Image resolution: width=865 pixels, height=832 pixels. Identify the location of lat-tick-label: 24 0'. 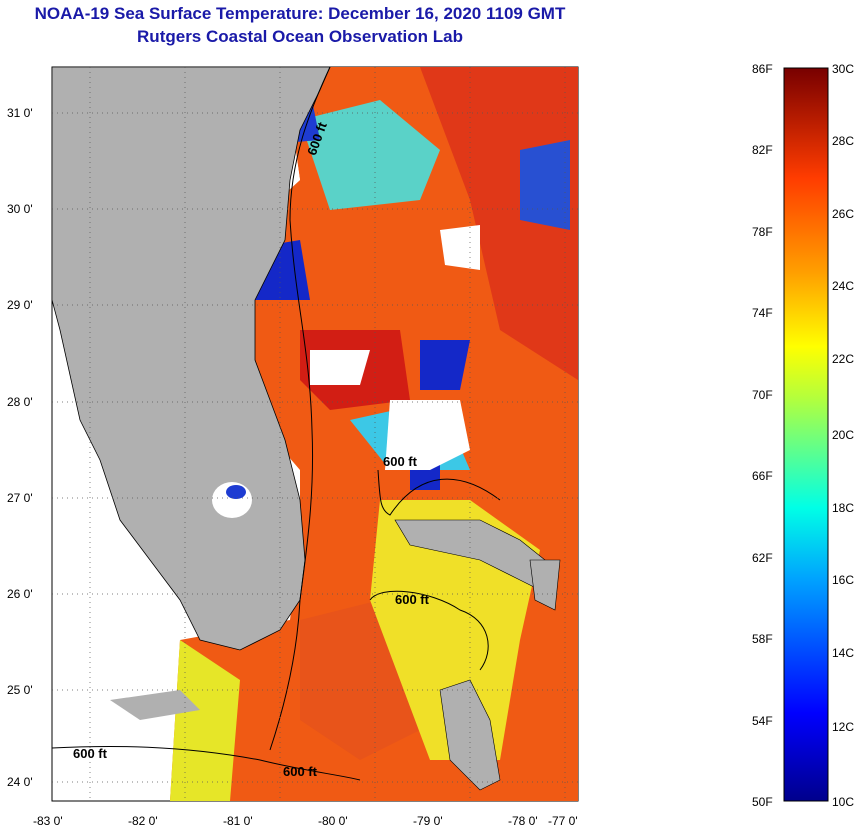
(20, 782).